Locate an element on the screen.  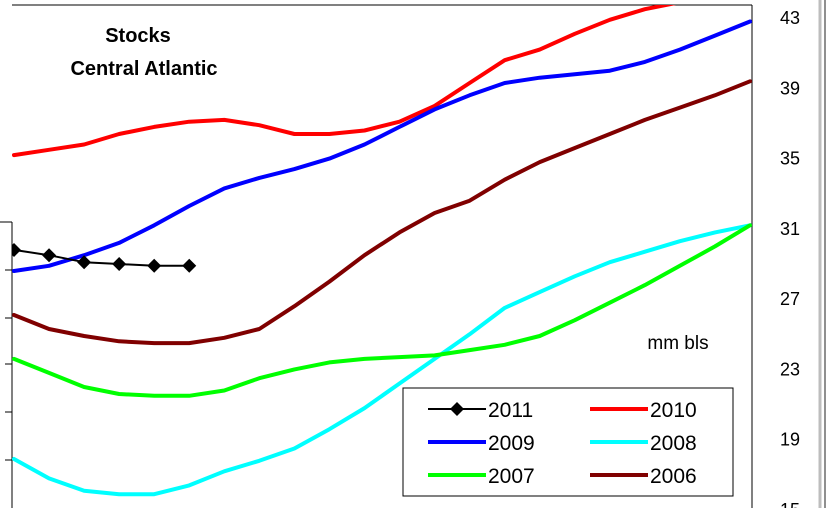
y-tick-label: 43 is located at coordinates (790, 18).